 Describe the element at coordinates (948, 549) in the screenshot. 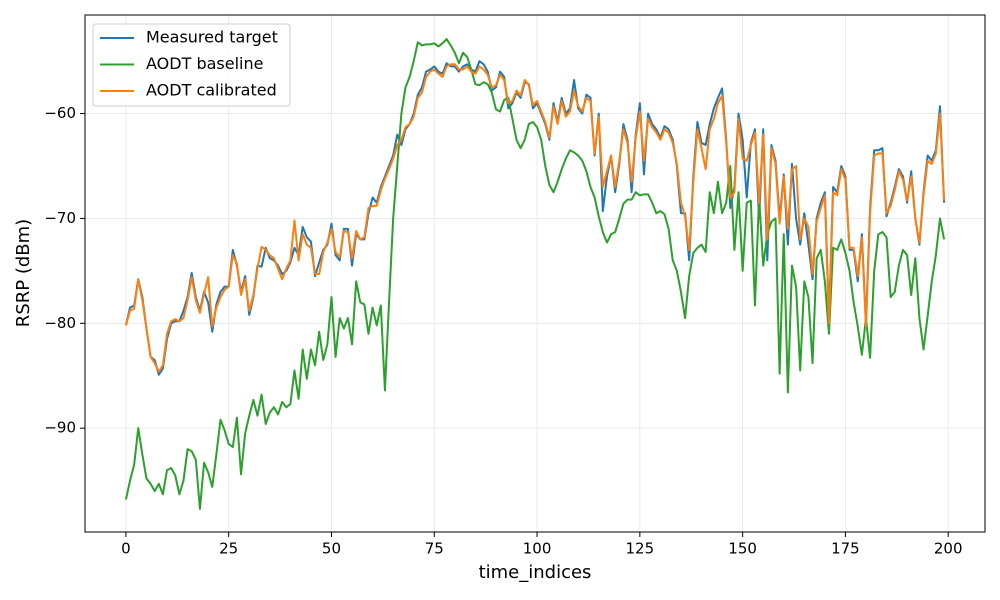

I see `x-tick-label: 200` at that location.